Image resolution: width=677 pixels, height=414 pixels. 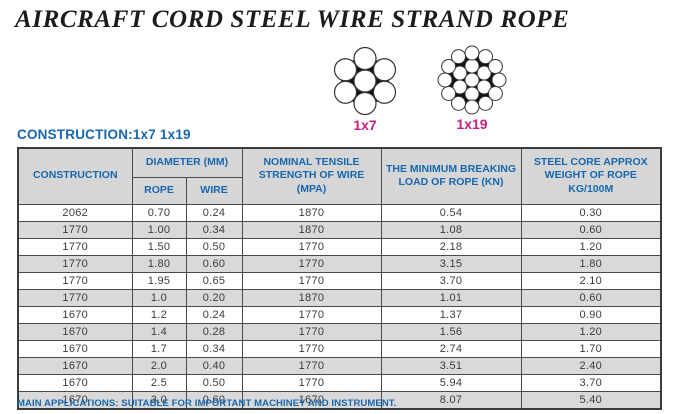 What do you see at coordinates (591, 280) in the screenshot?
I see `table-cell: 2.10` at bounding box center [591, 280].